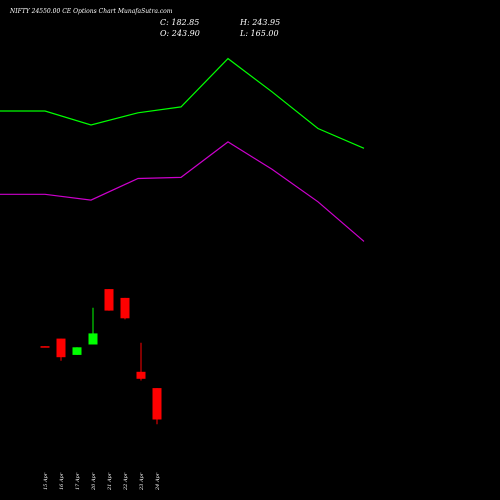 This screenshot has height=500, width=500. What do you see at coordinates (93, 326) in the screenshot?
I see `candle-20-apr` at bounding box center [93, 326].